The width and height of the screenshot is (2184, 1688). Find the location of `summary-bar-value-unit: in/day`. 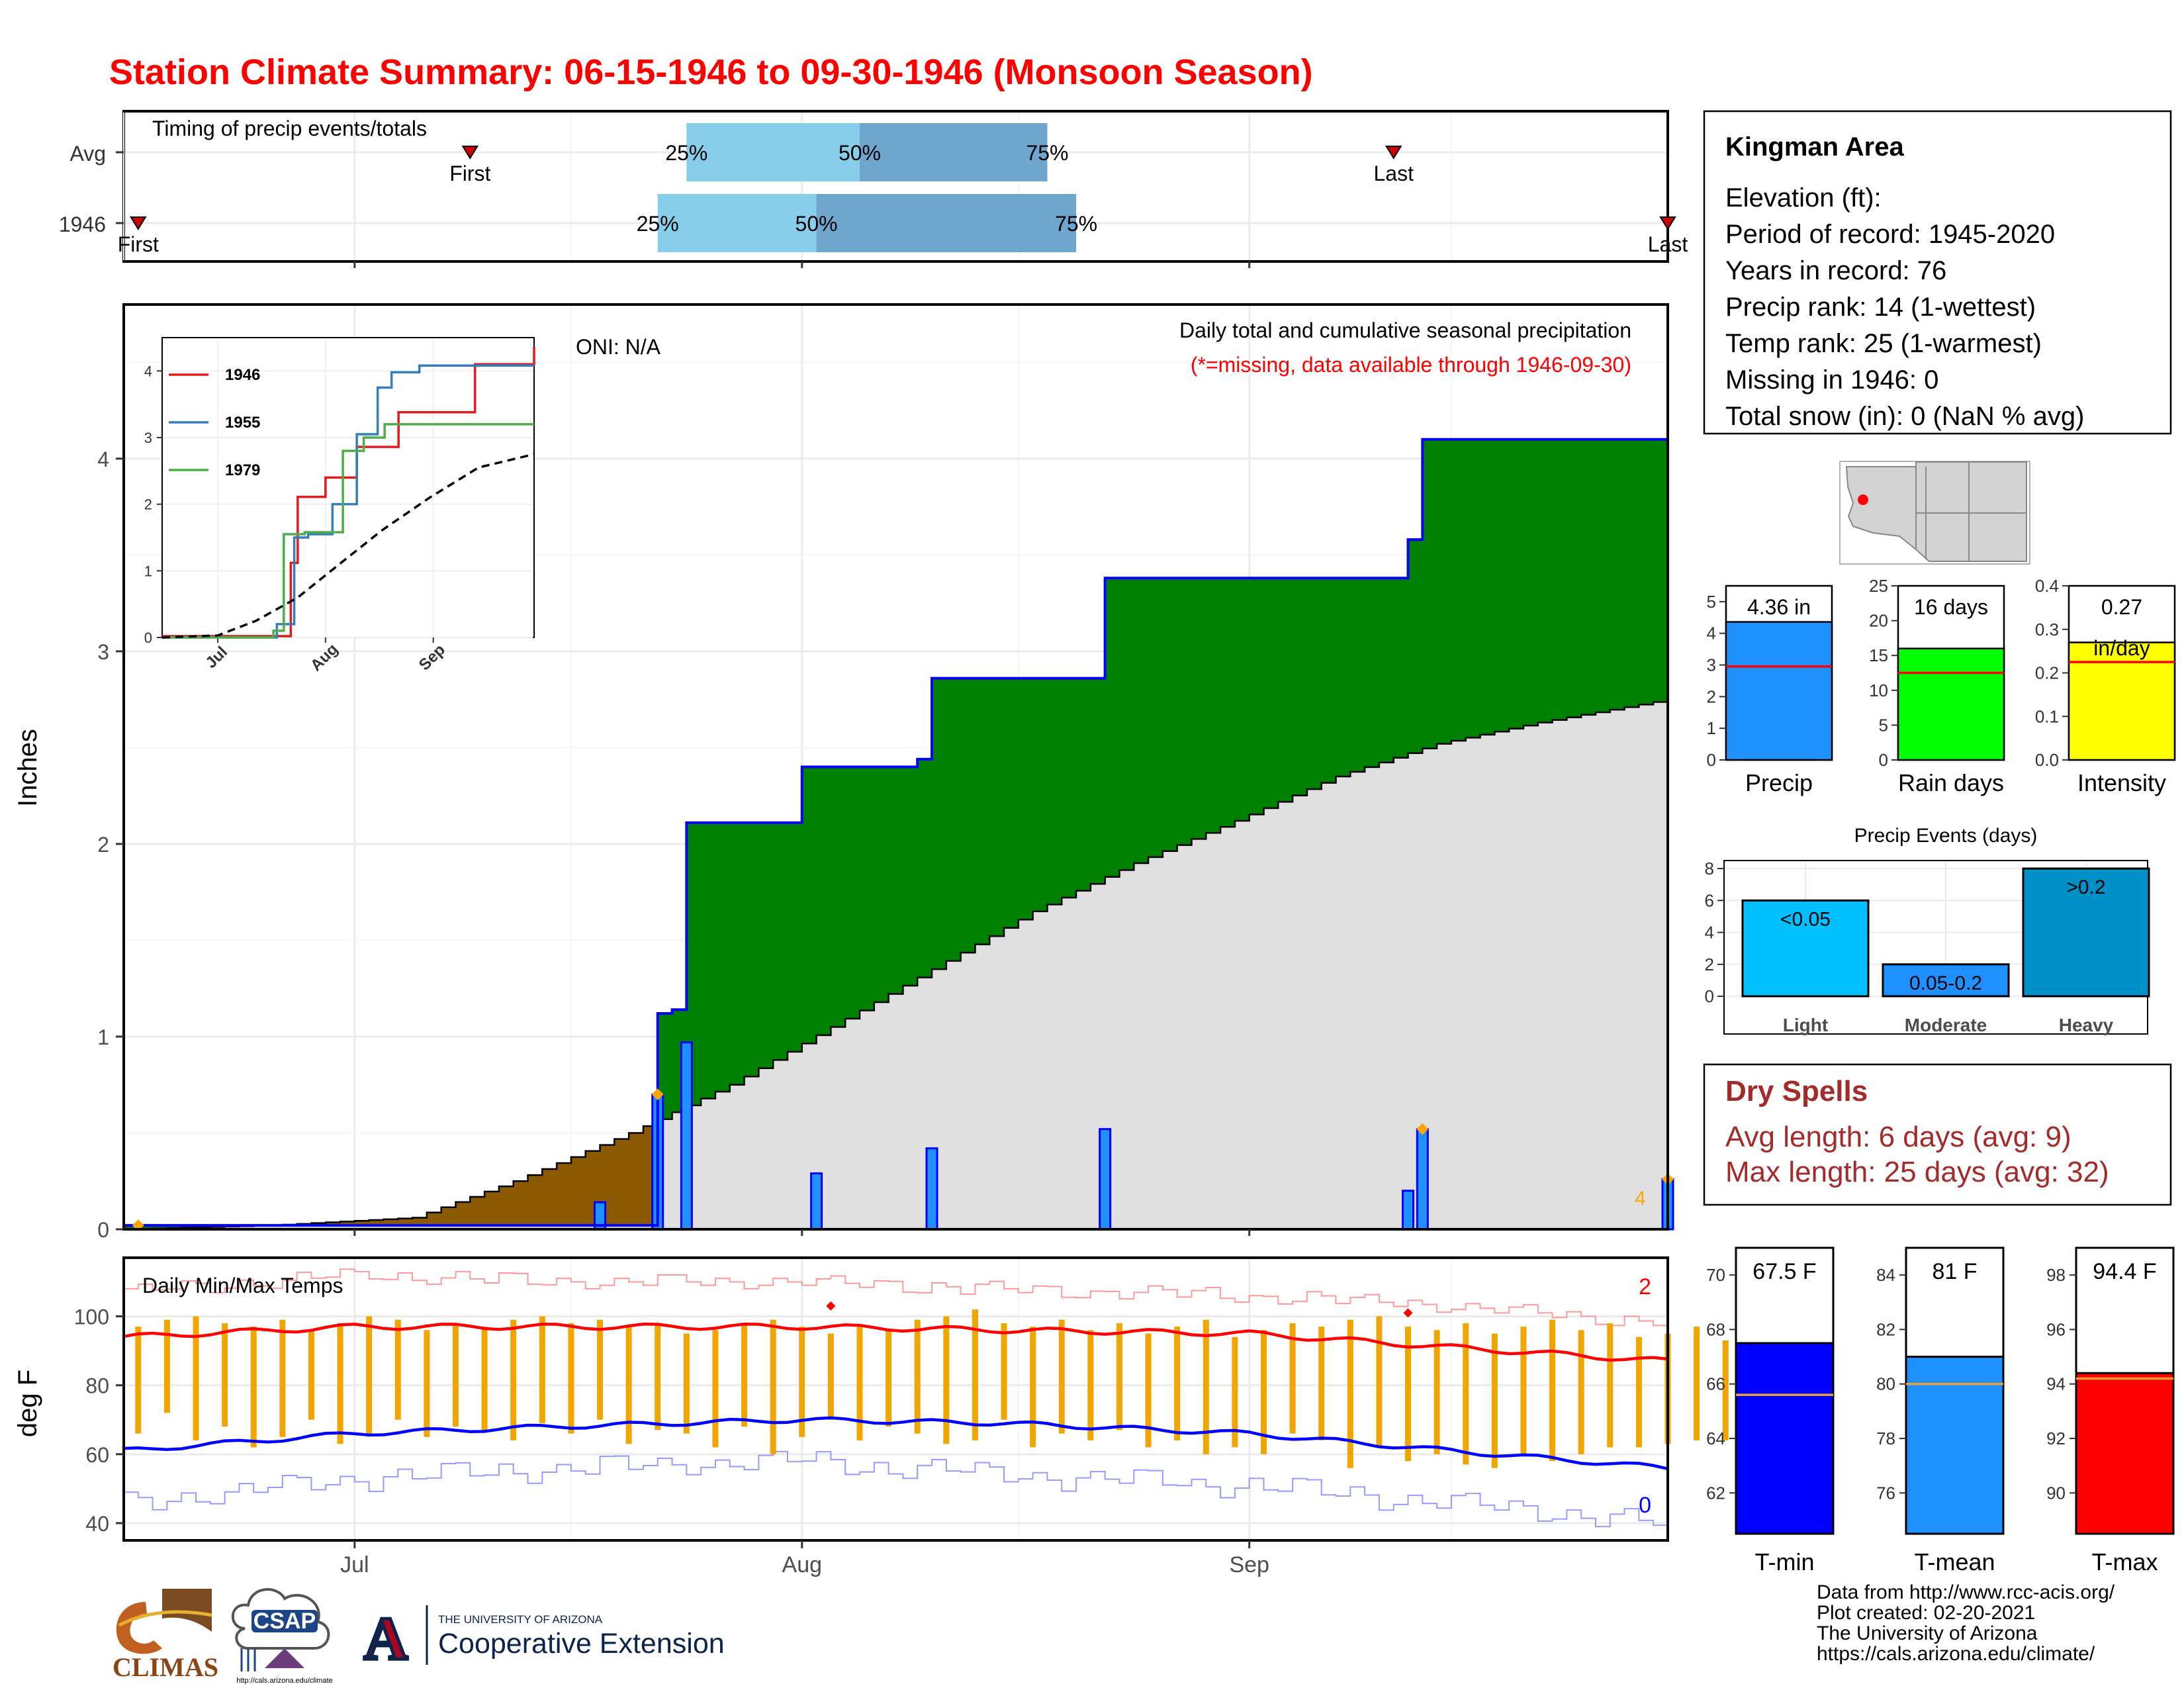

summary-bar-value-unit: in/day is located at coordinates (2121, 648).